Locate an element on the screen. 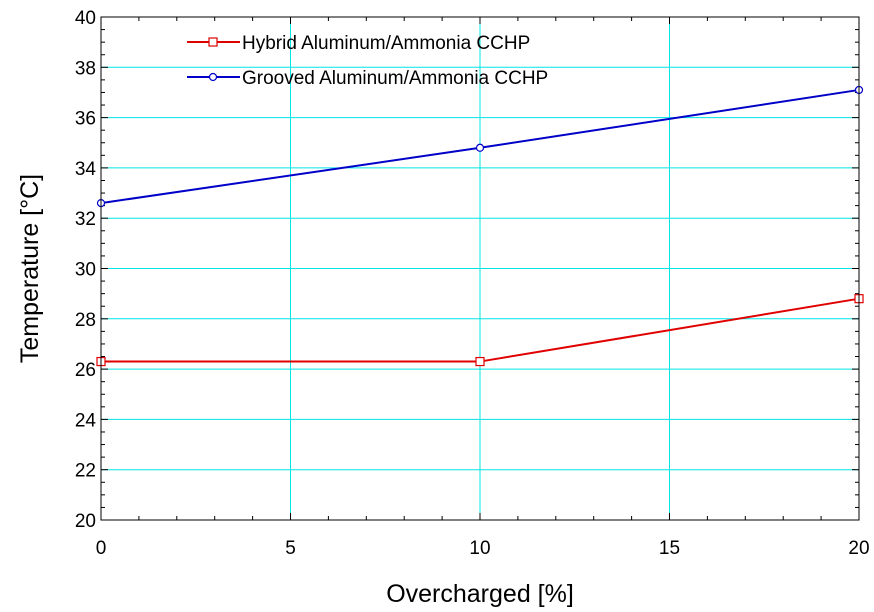 The width and height of the screenshot is (874, 612). legend-item: Hybrid Aluminum/Ammonia CCHP is located at coordinates (358, 43).